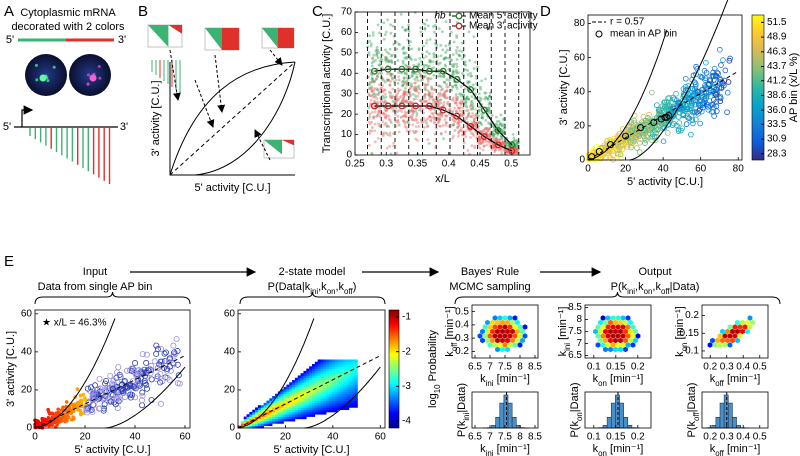  I want to click on colorbar, so click(758, 87).